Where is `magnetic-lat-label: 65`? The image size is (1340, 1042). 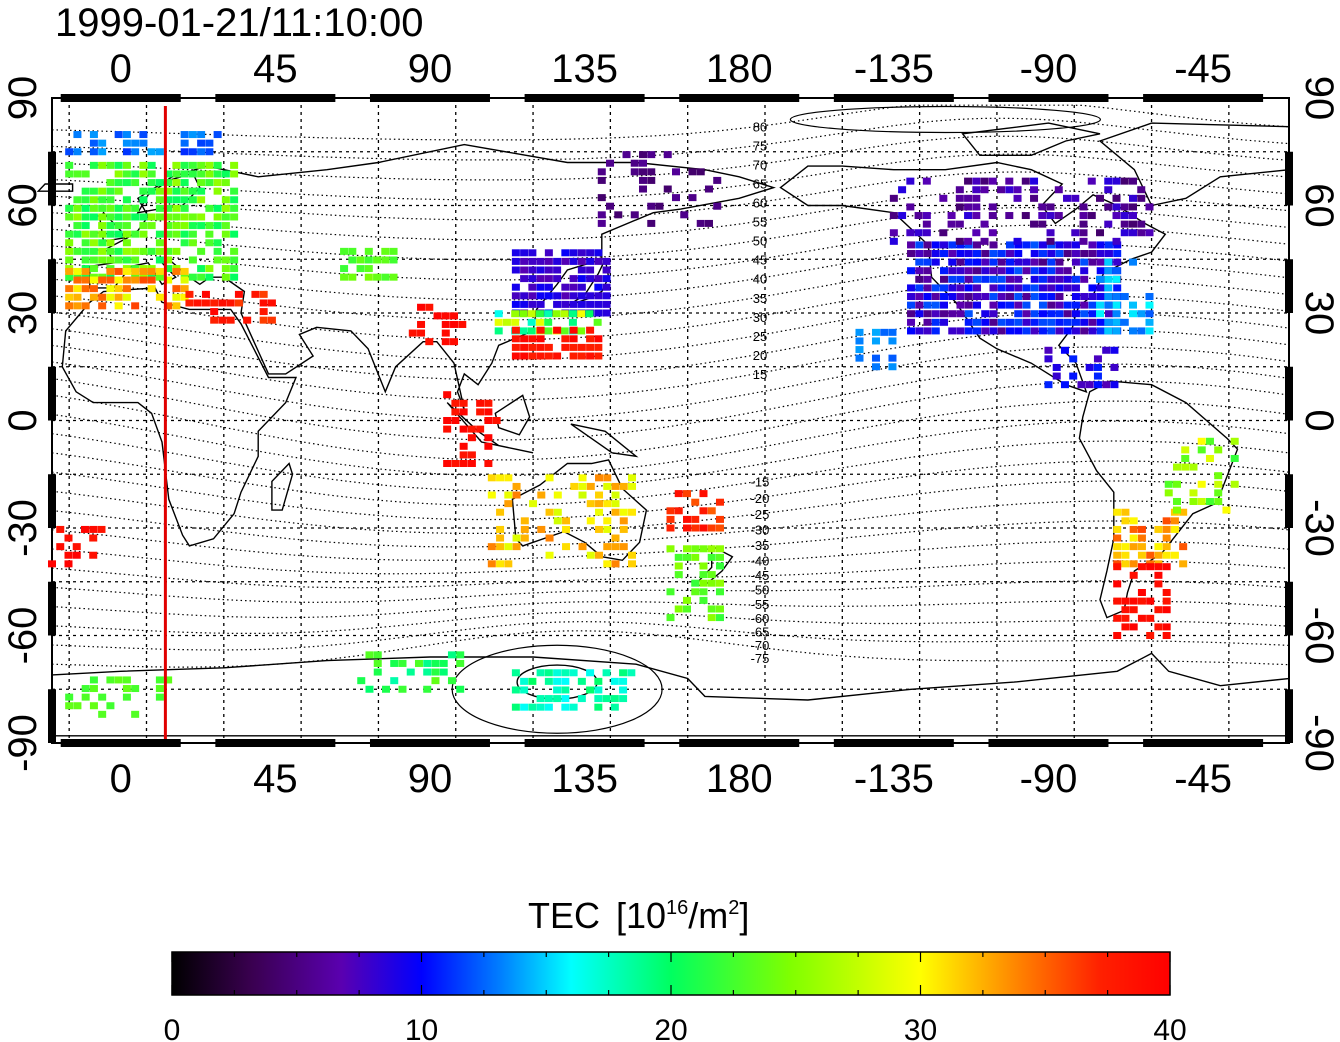
magnetic-lat-label: 65 is located at coordinates (760, 184).